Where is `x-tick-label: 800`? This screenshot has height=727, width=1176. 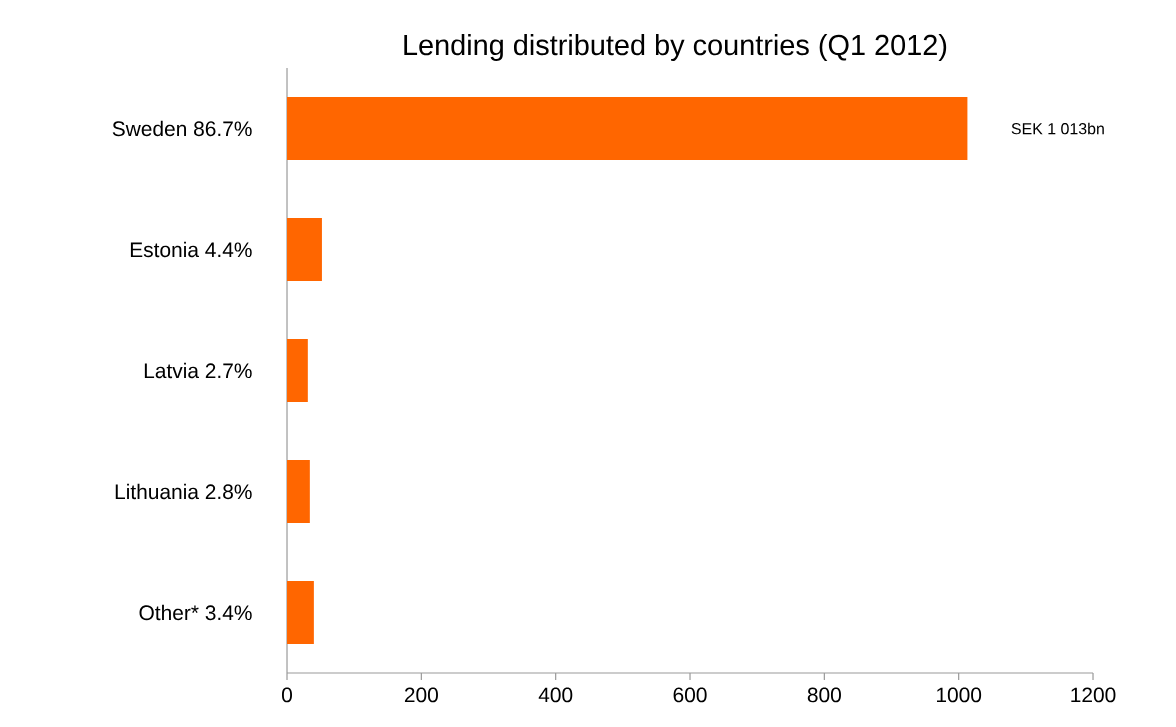
x-tick-label: 800 is located at coordinates (824, 695).